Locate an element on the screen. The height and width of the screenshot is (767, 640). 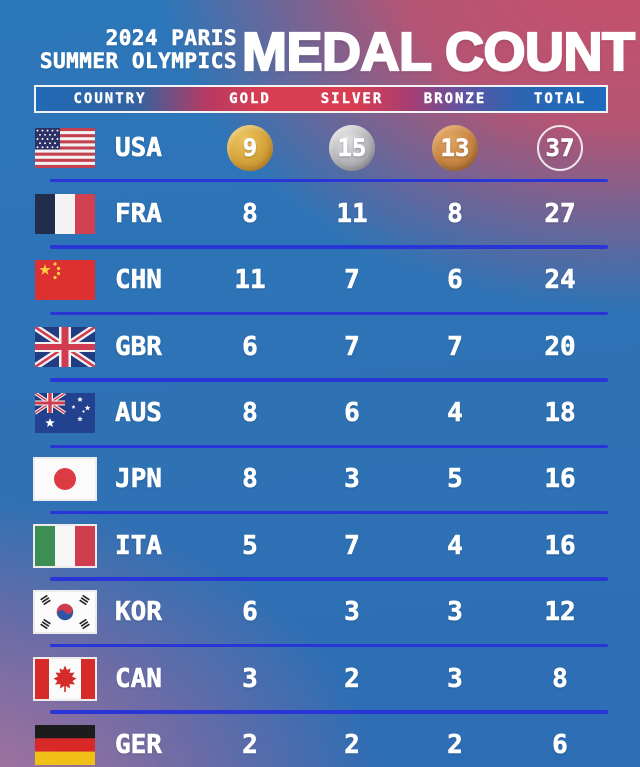
column-header-country: COUNTRY is located at coordinates (110, 99).